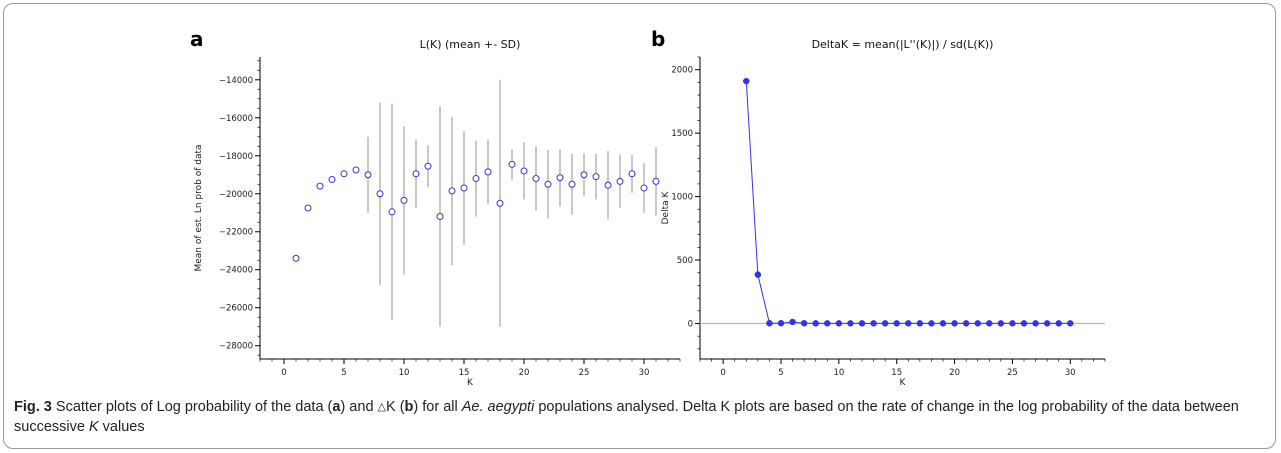 The height and width of the screenshot is (453, 1281). I want to click on y-tick-label: −22000, so click(236, 233).